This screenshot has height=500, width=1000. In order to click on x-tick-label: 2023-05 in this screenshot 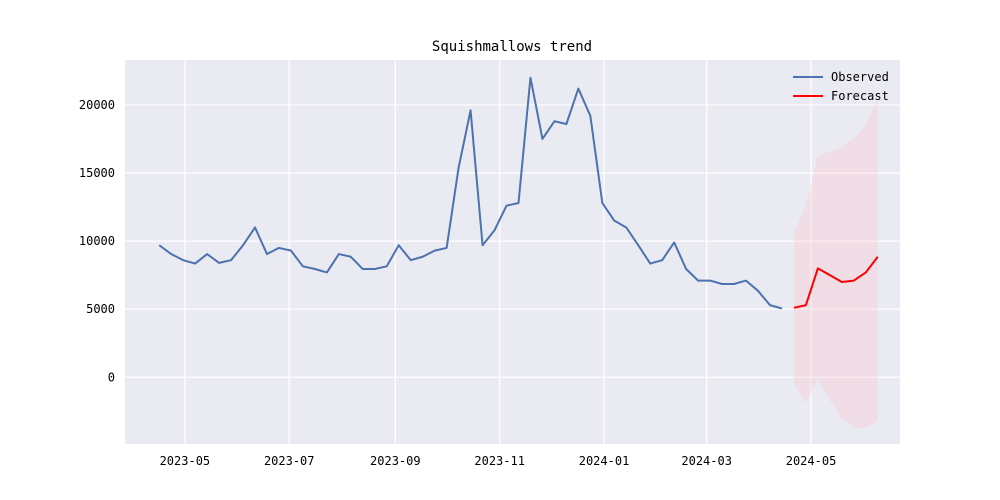, I will do `click(185, 461)`.